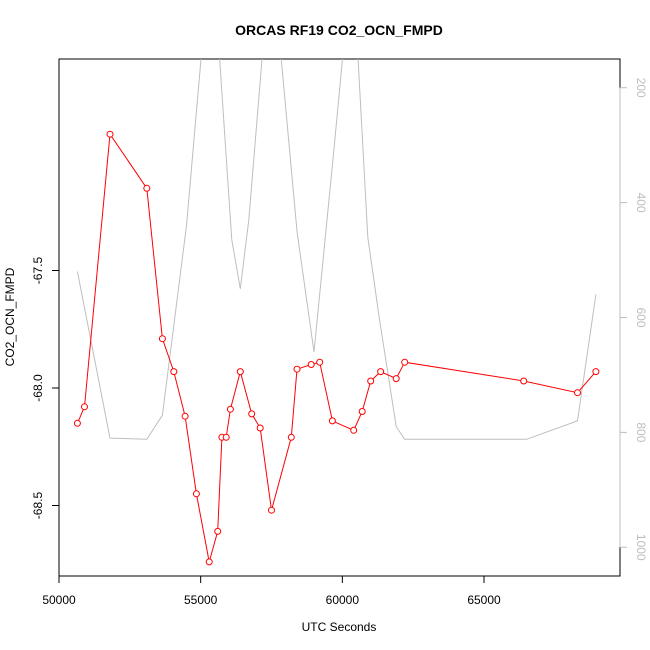 This screenshot has width=650, height=650. What do you see at coordinates (10, 316) in the screenshot?
I see `y-axis-label: CO2_OCN_FMPD` at bounding box center [10, 316].